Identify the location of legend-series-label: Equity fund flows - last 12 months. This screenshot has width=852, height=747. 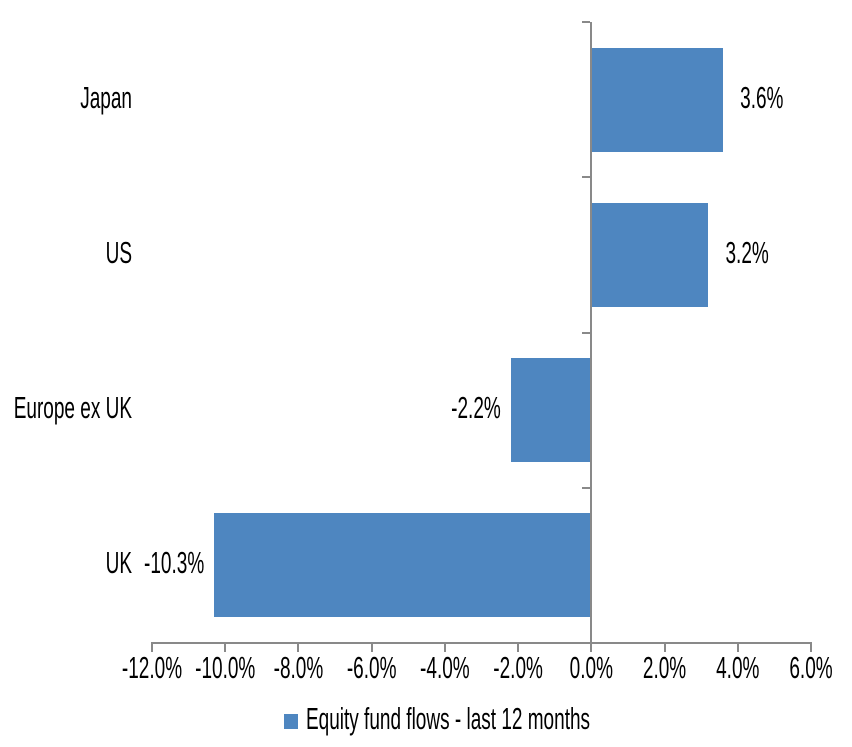
(448, 720).